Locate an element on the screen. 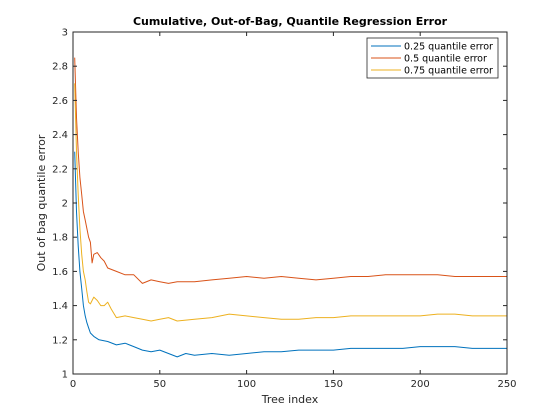  y-tick-label: 1.4 is located at coordinates (60, 306).